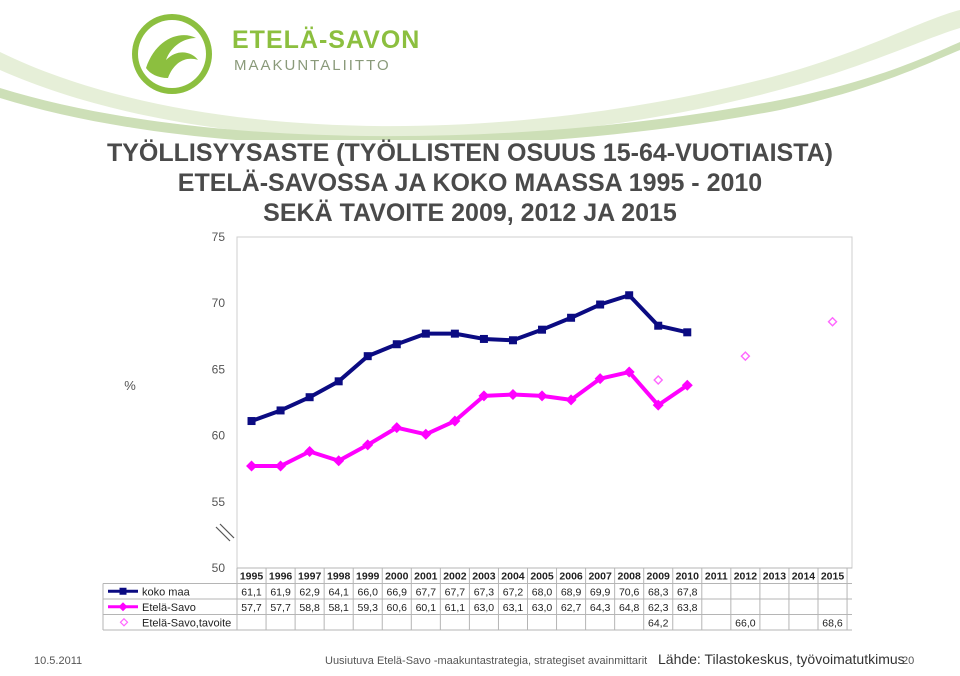 Image resolution: width=960 pixels, height=676 pixels. What do you see at coordinates (687, 608) in the screenshot?
I see `table-value: 63,8` at bounding box center [687, 608].